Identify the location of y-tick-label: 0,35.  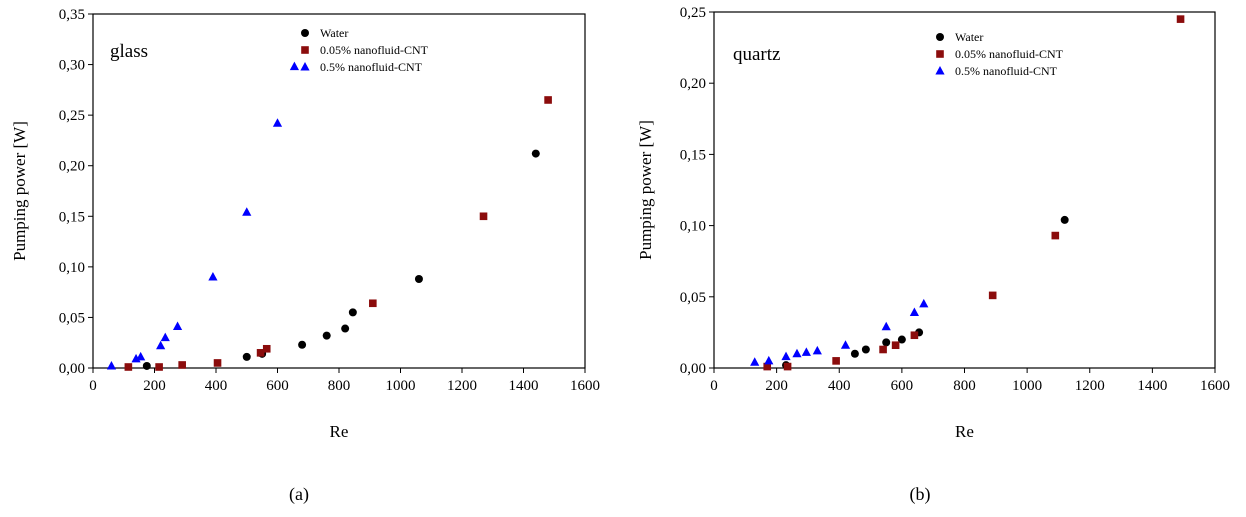
(72, 15).